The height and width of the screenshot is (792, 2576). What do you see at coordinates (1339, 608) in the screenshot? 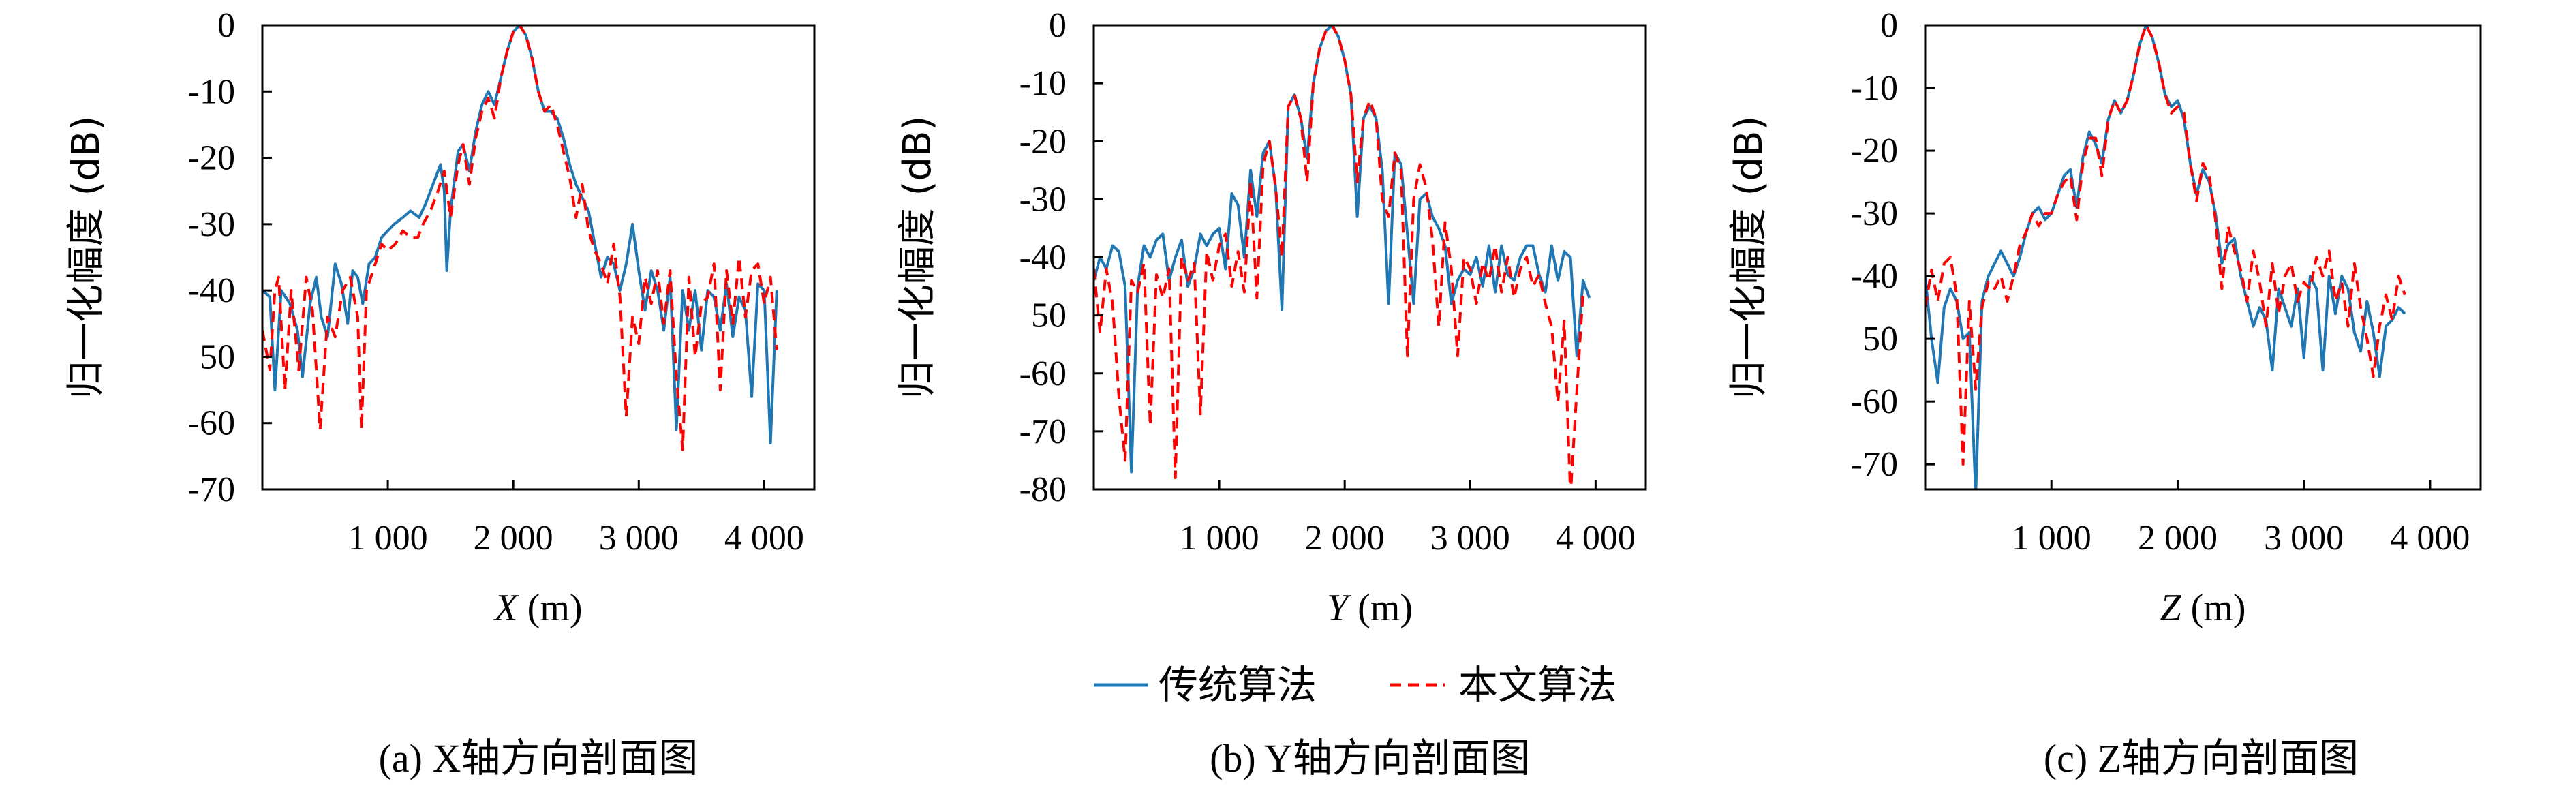
I see `x-axis-variable: Y` at bounding box center [1339, 608].